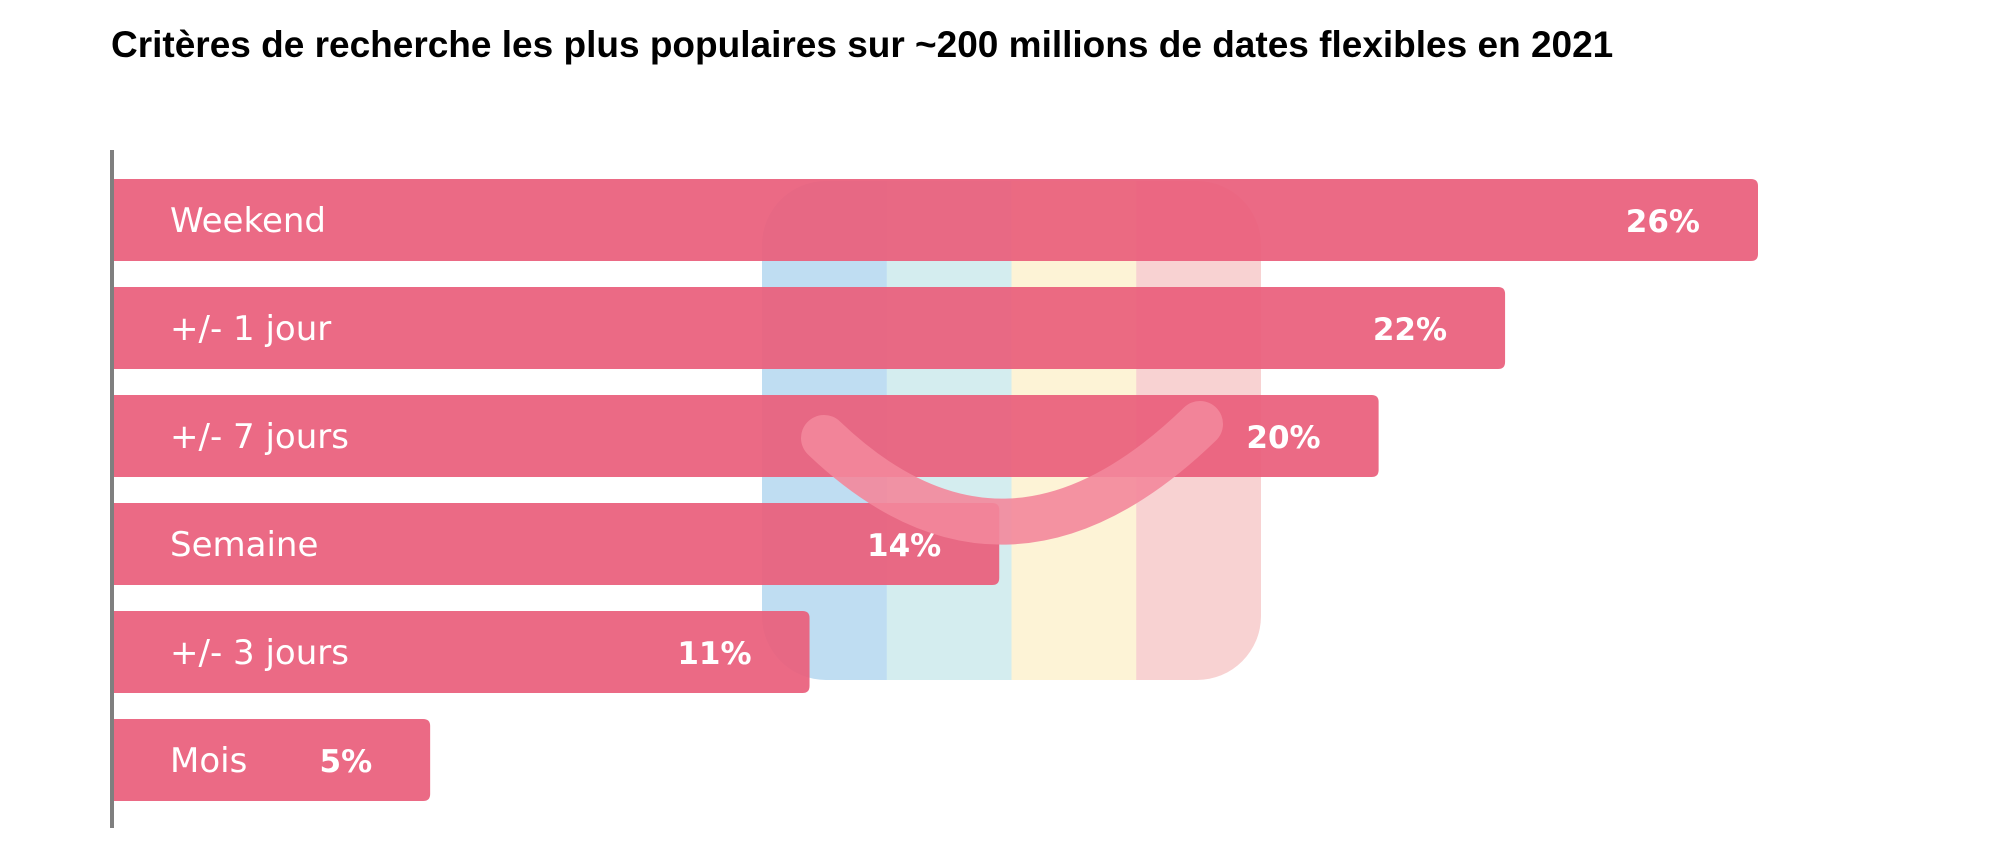  Describe the element at coordinates (259, 653) in the screenshot. I see `category-label: +/- 3 jours` at that location.